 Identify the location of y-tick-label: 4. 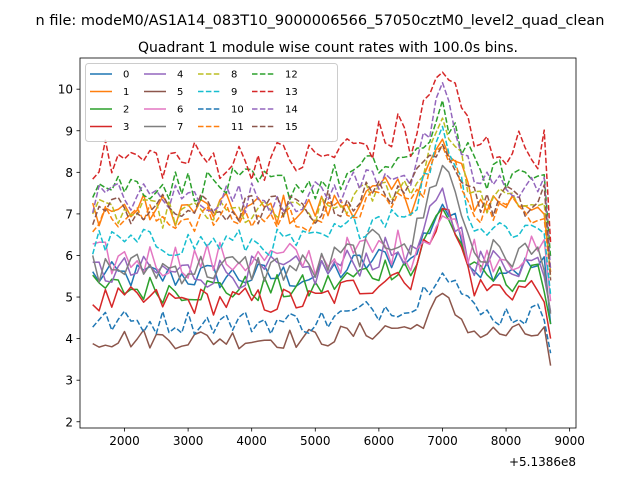
(69, 339).